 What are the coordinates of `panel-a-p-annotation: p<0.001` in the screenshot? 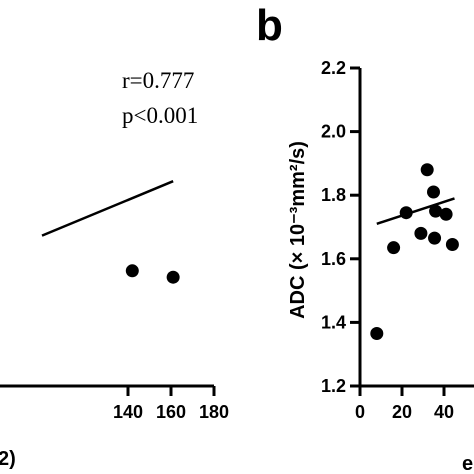 It's located at (160, 115).